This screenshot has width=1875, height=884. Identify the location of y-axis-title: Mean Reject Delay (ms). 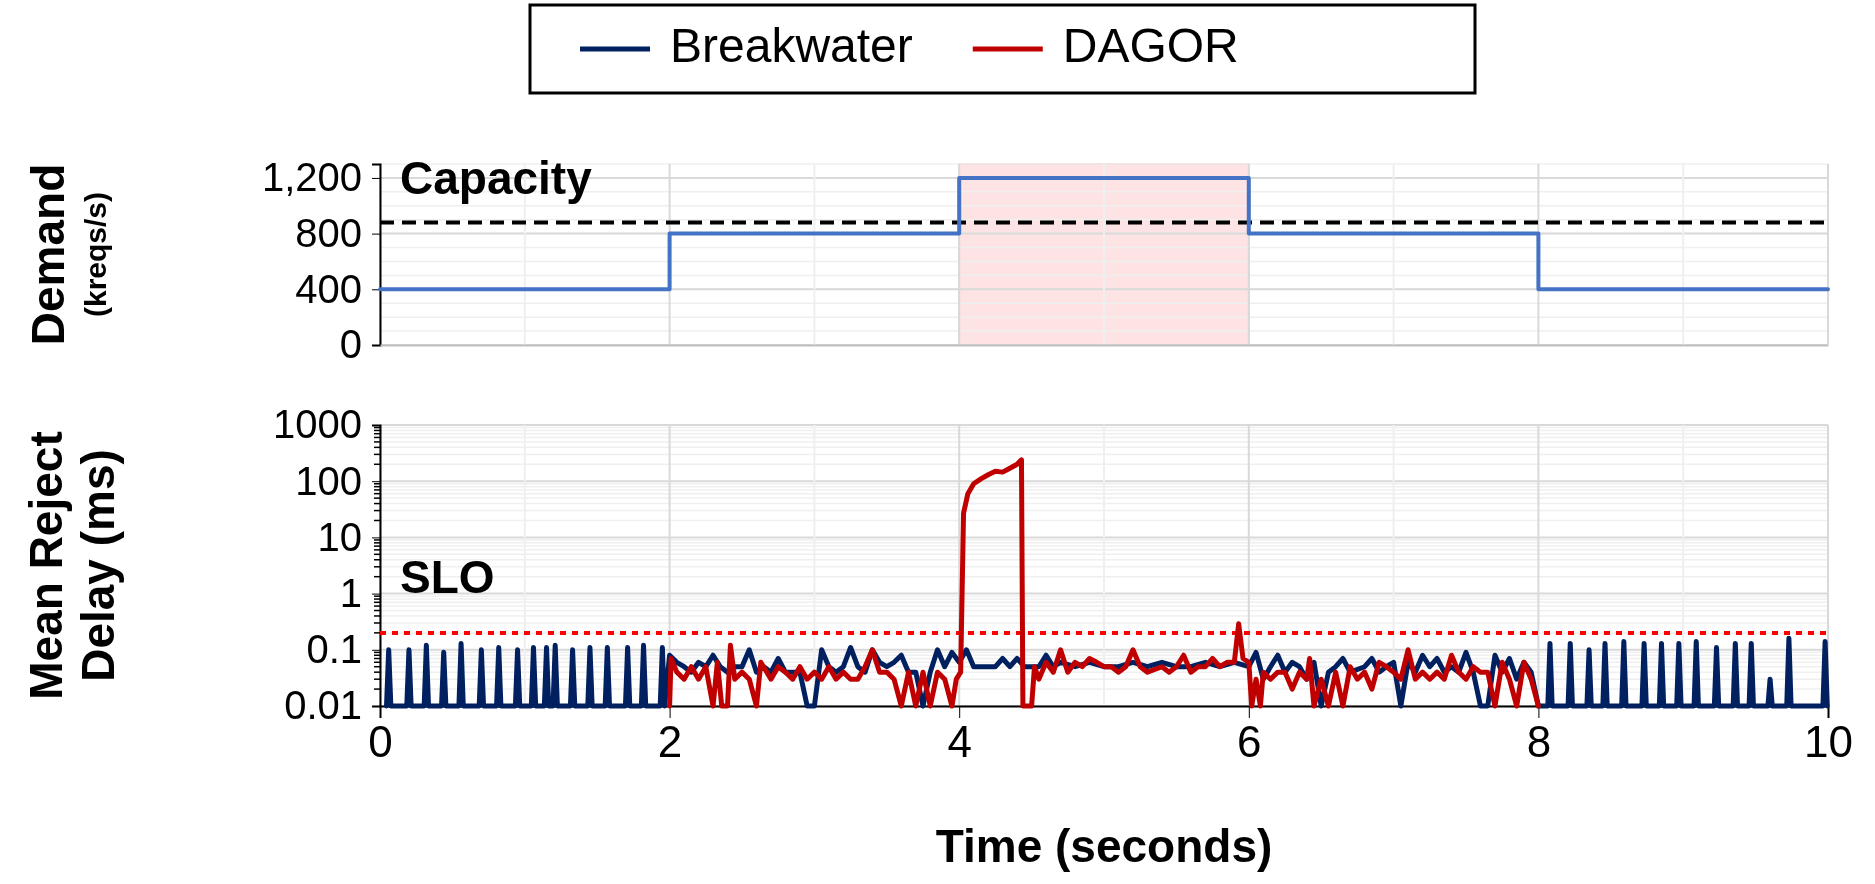
(72, 565).